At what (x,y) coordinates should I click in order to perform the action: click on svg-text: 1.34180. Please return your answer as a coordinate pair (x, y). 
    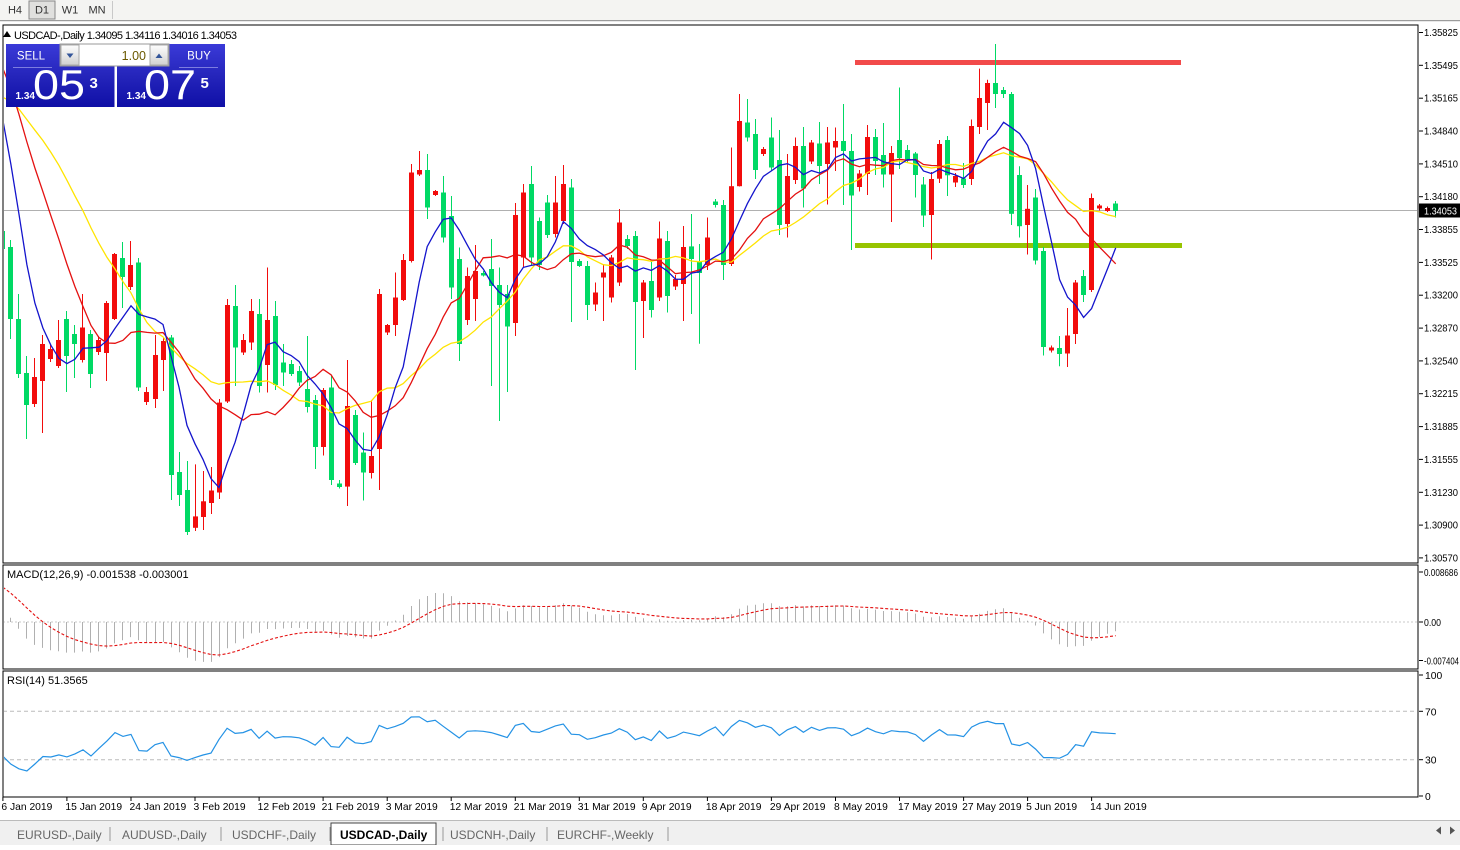
    Looking at the image, I should click on (1441, 197).